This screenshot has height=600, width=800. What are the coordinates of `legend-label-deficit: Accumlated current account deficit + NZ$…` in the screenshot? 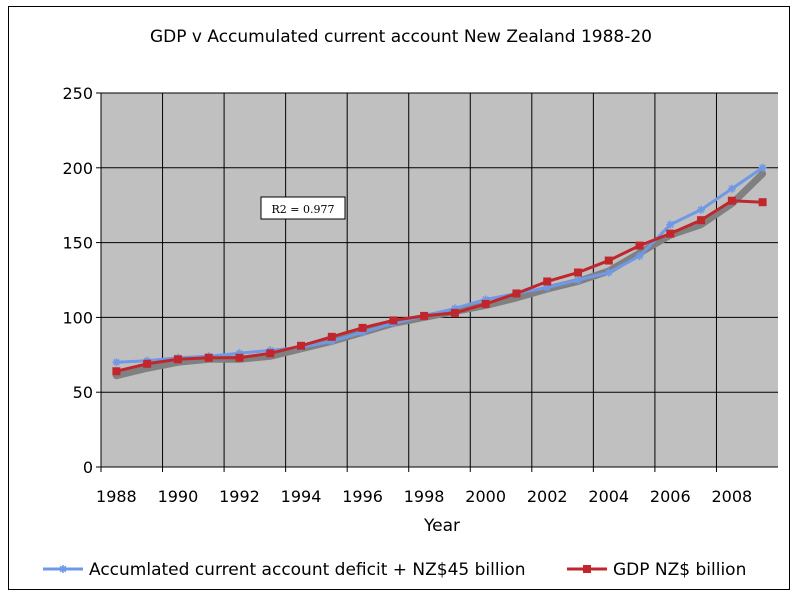 It's located at (307, 570).